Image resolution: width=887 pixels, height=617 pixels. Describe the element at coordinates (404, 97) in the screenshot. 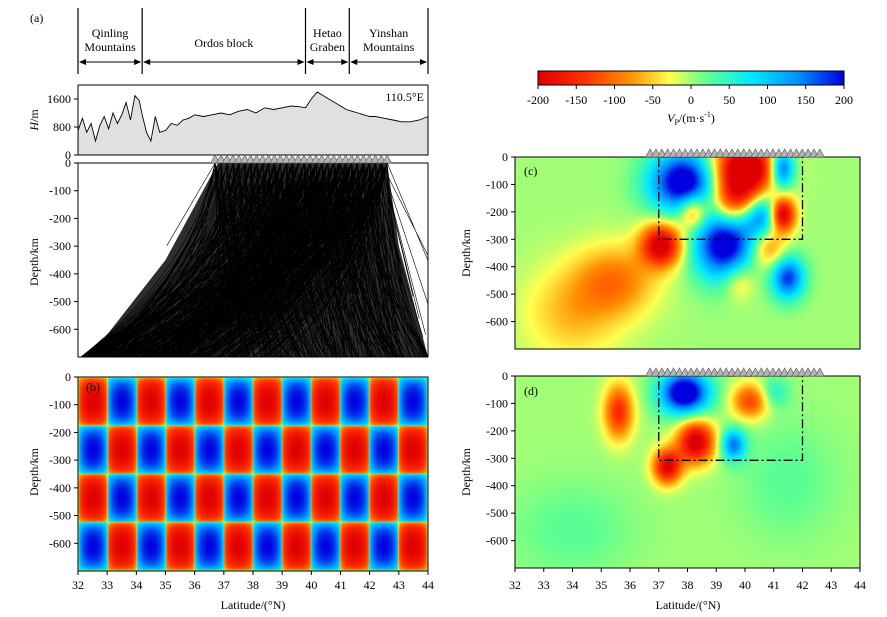

I see `longitude-annotation: 110.5°E` at that location.